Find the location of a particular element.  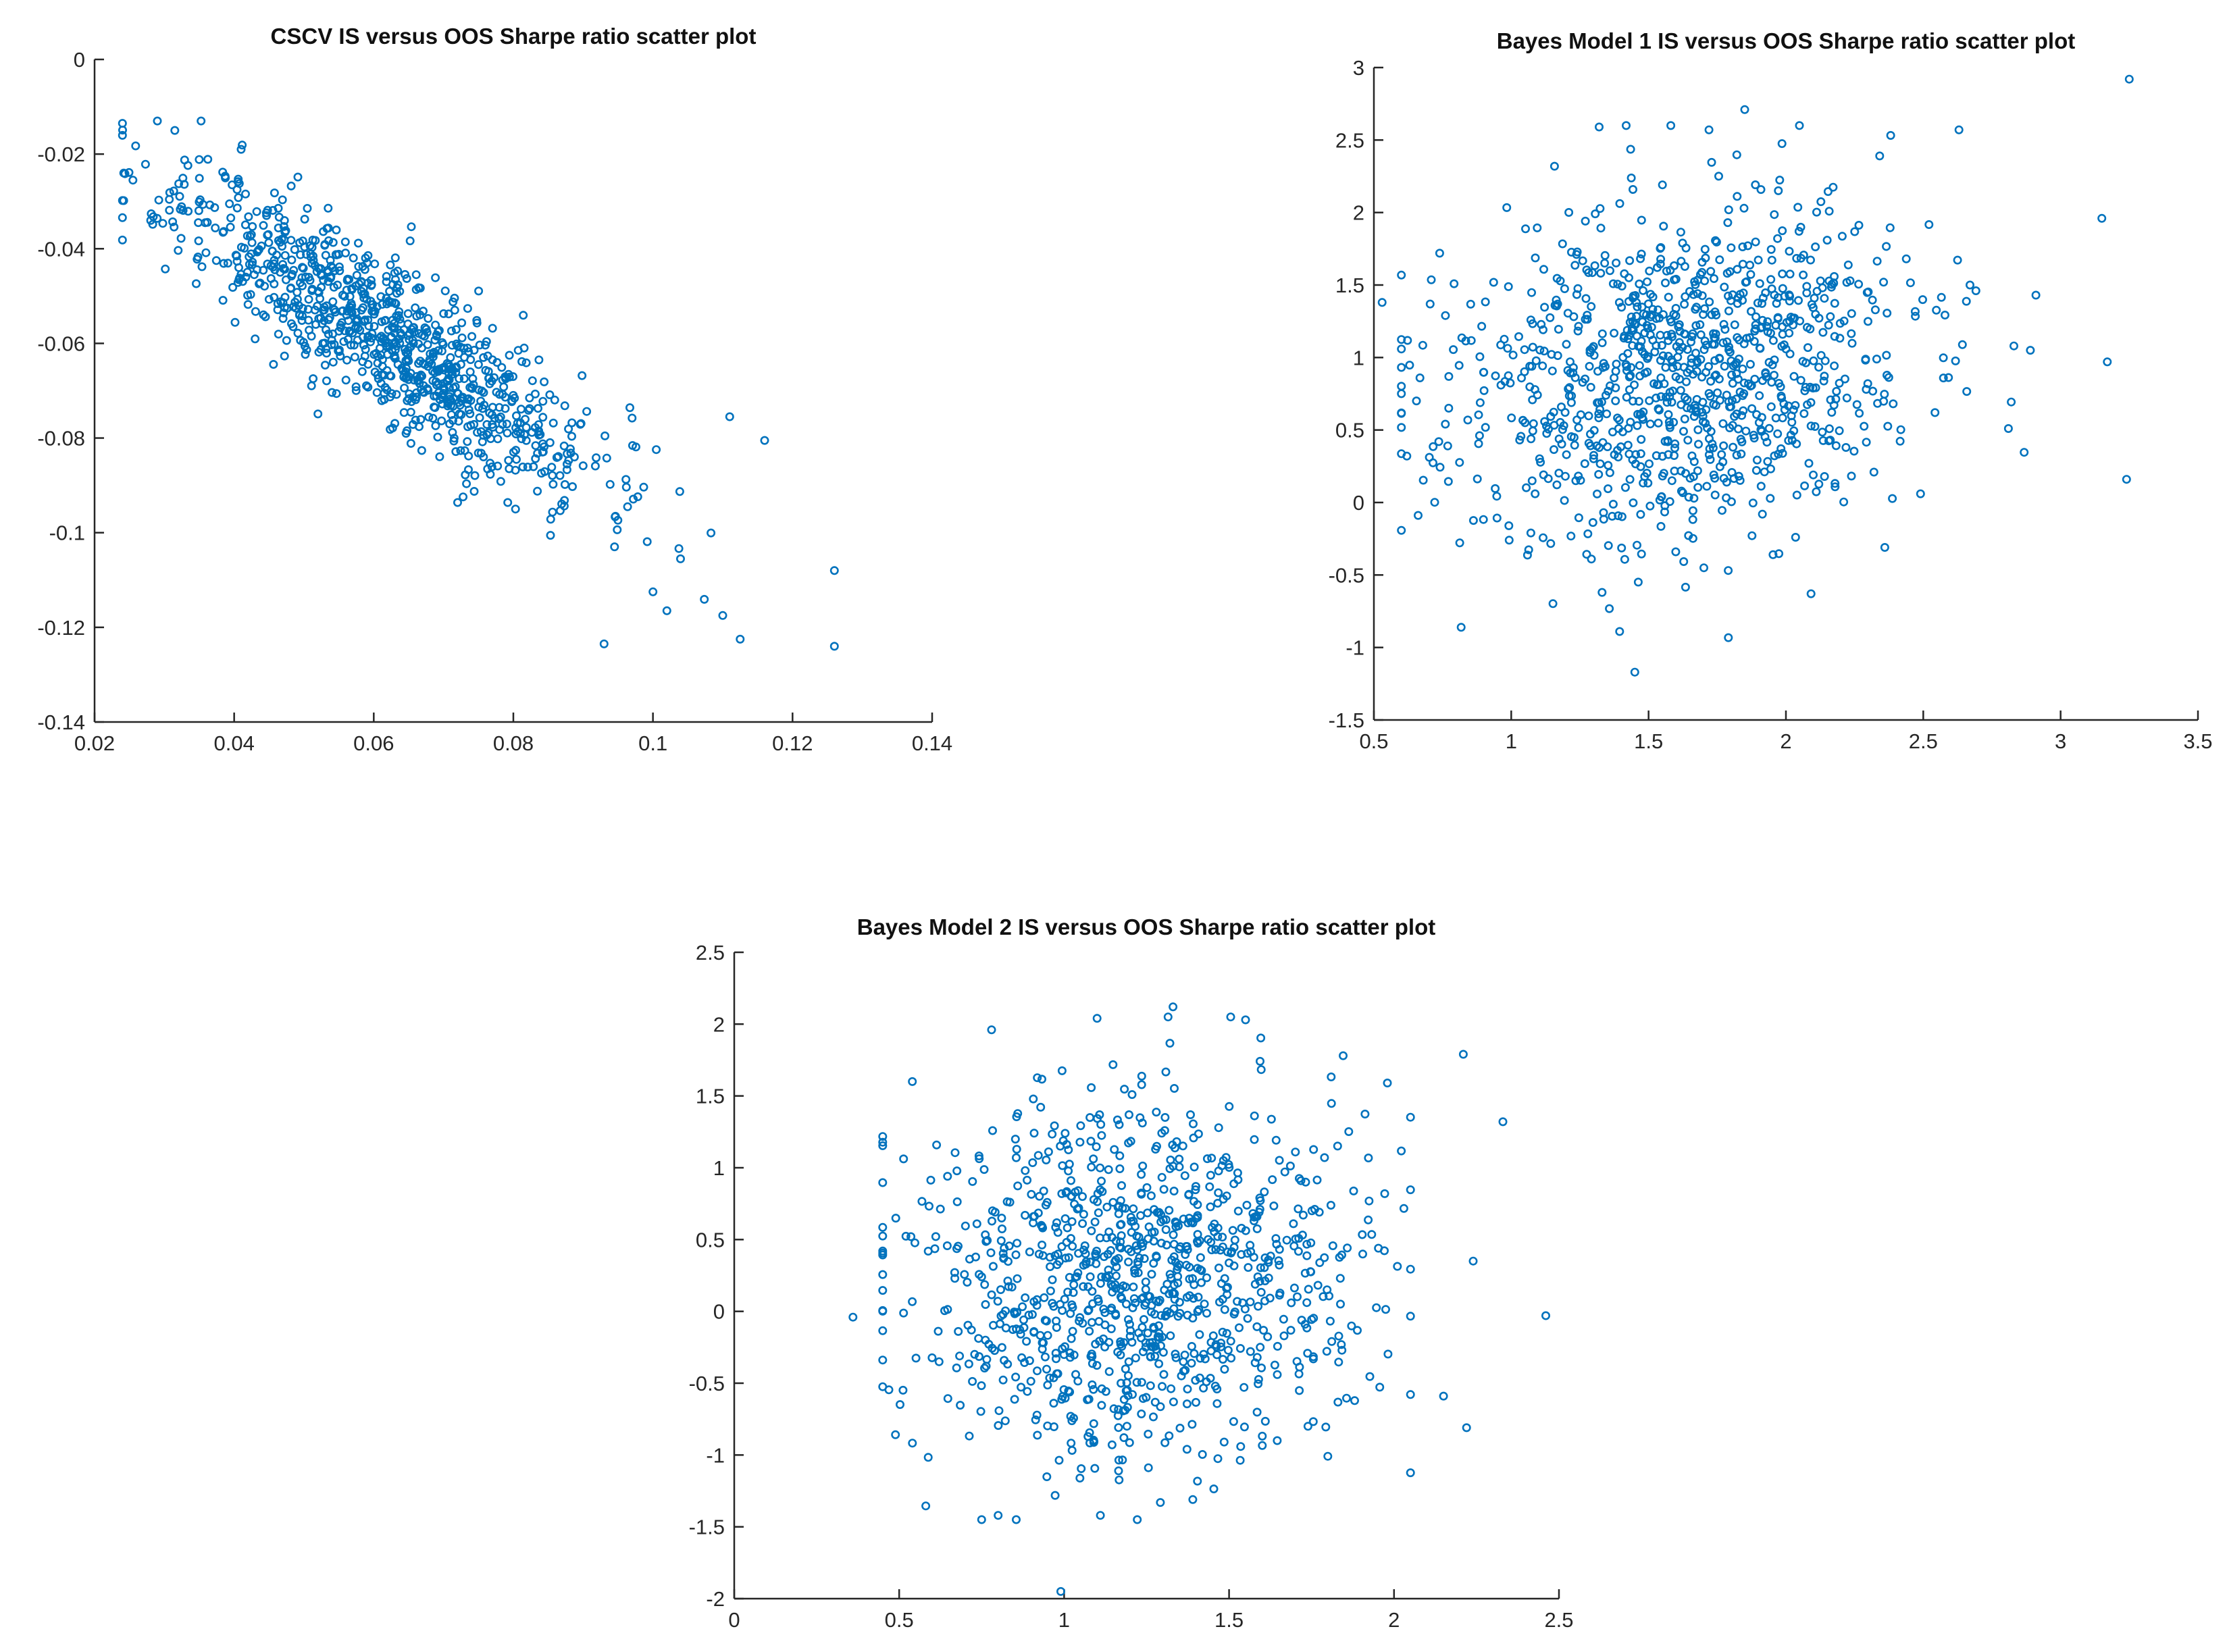

cscv-points is located at coordinates (478, 383).